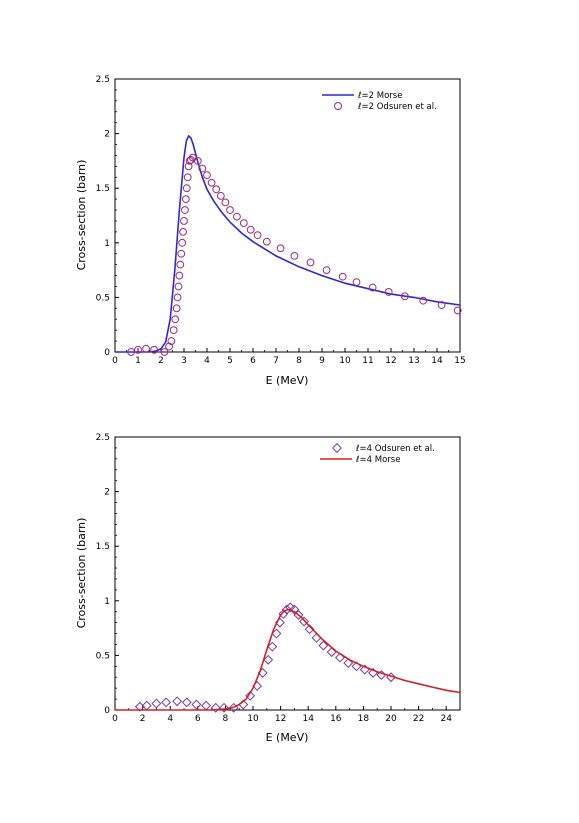  I want to click on x-tick-label: 8, so click(226, 719).